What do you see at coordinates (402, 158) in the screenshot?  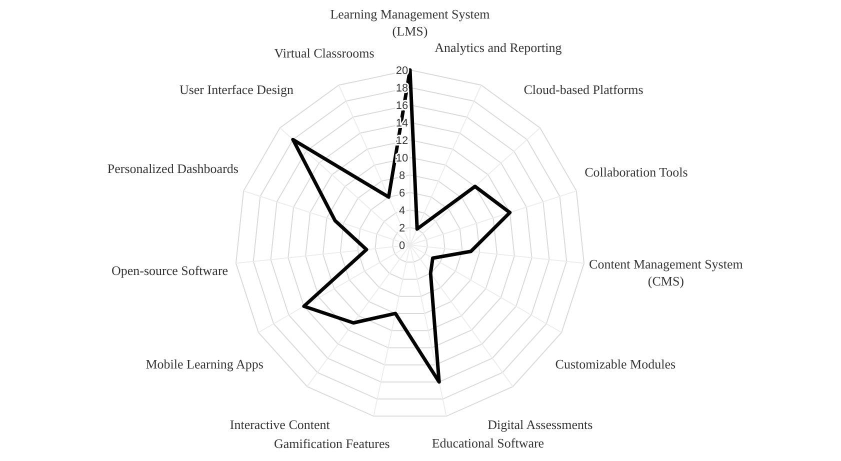 I see `y-tick-label: 10` at bounding box center [402, 158].